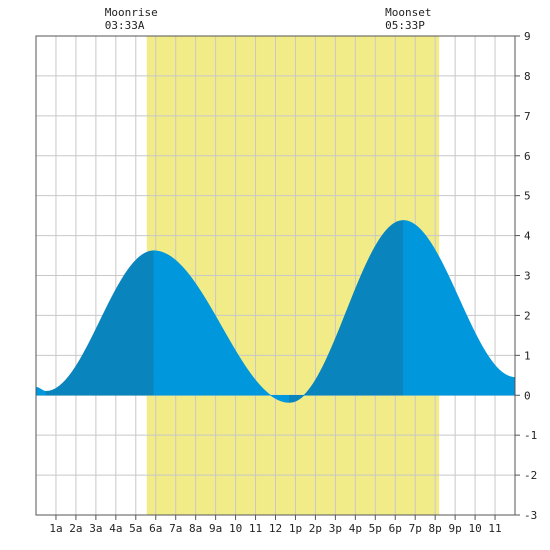  What do you see at coordinates (405, 25) in the screenshot?
I see `moonset-time: 05:33P` at bounding box center [405, 25].